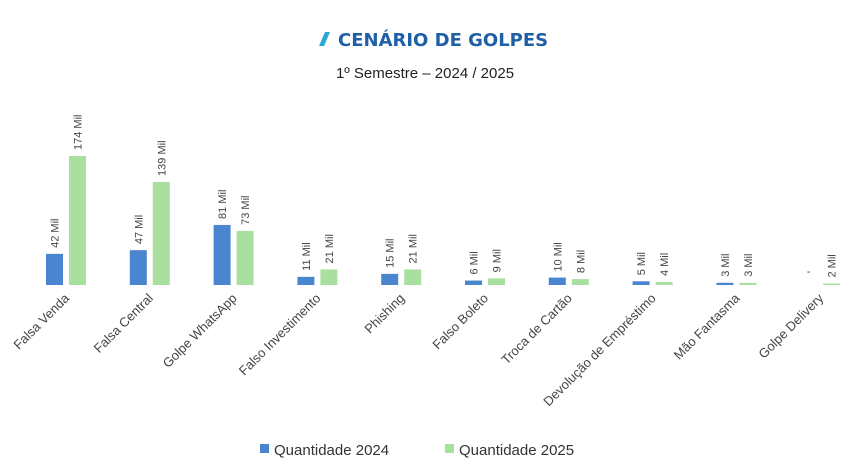 The width and height of the screenshot is (851, 465). Describe the element at coordinates (809, 272) in the screenshot. I see `data-label-golpe-delivery-2024: -` at that location.